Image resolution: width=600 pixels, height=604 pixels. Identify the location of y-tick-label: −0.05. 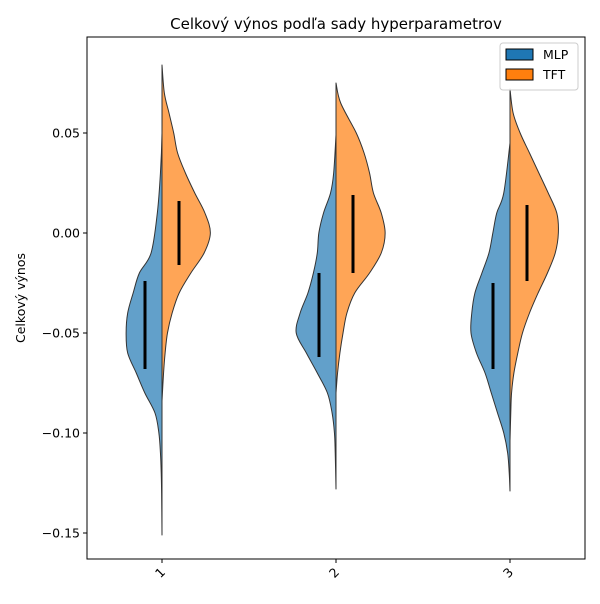
(61, 333).